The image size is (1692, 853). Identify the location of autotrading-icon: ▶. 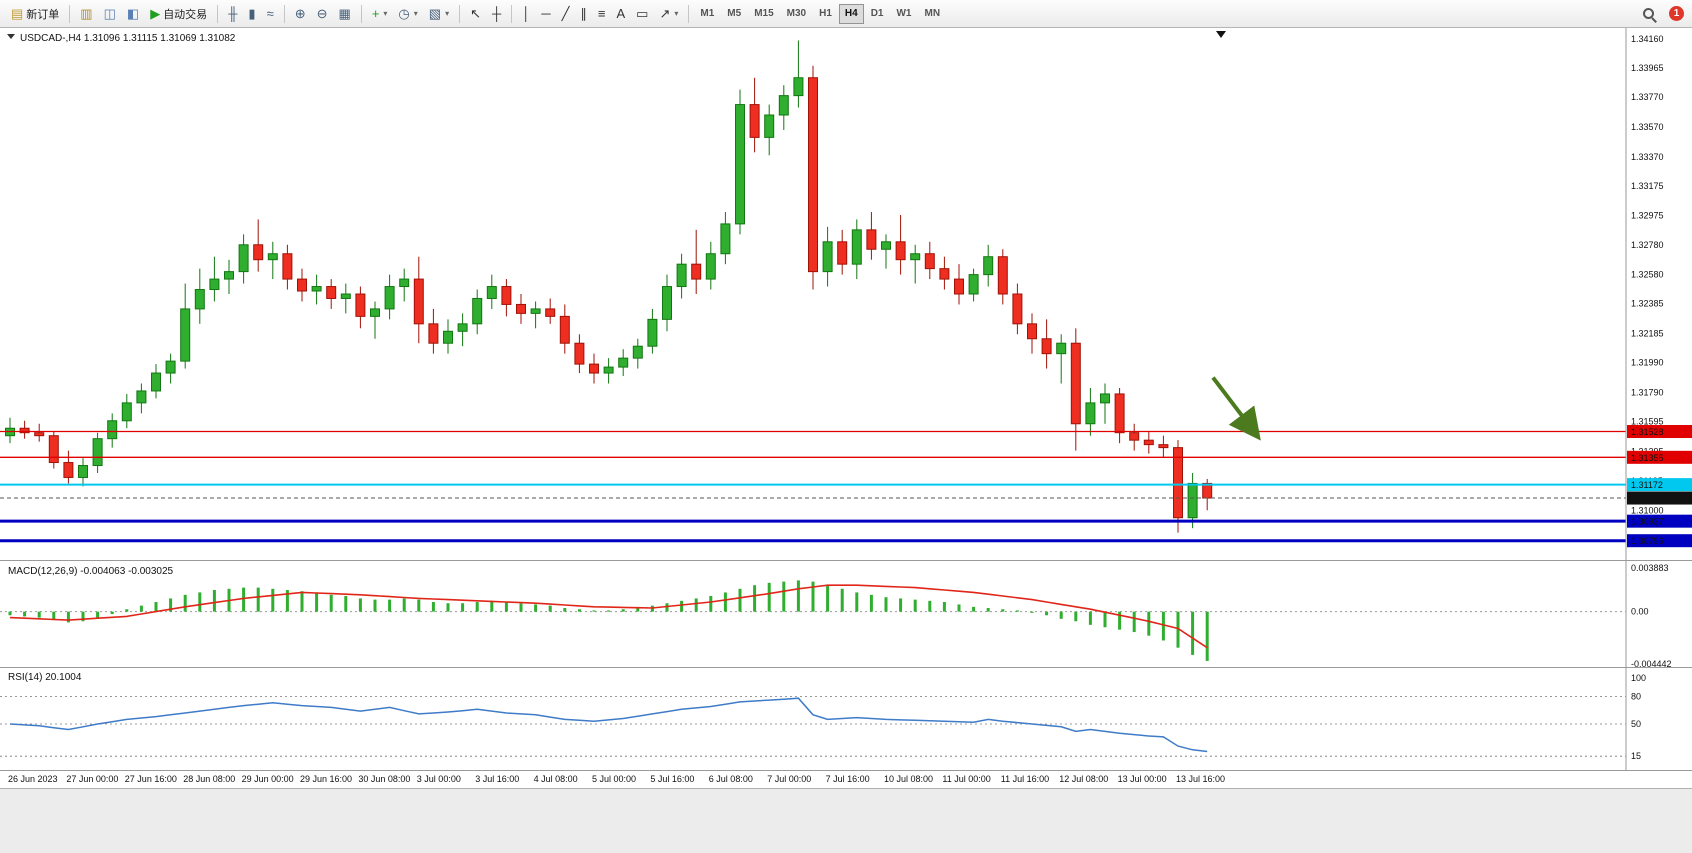
(155, 13).